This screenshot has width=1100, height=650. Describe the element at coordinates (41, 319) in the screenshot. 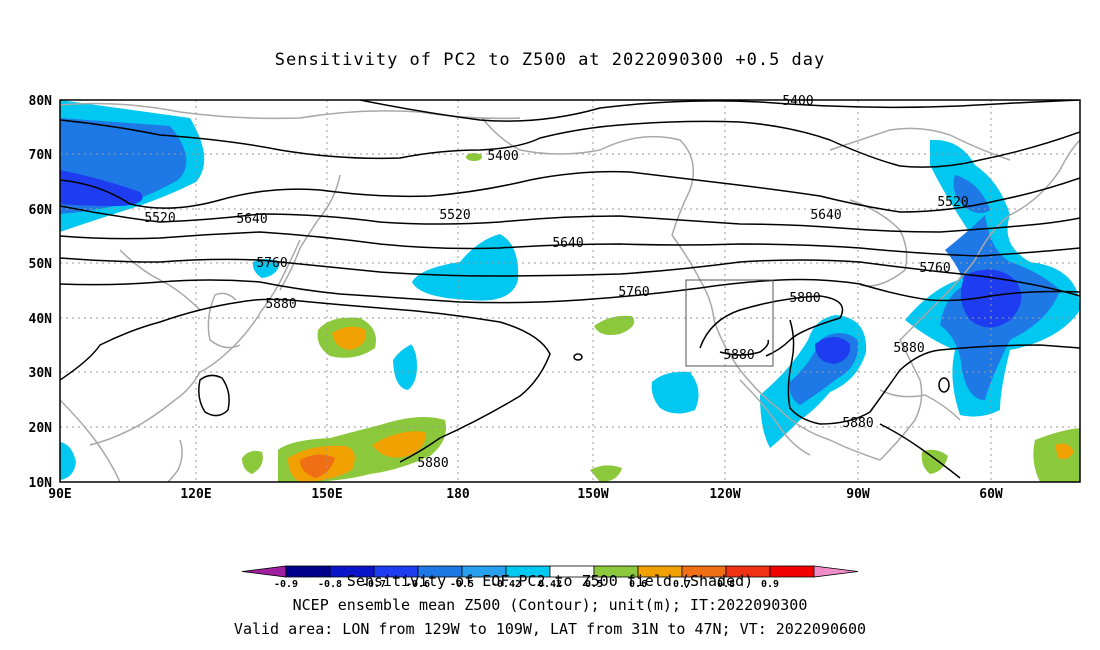

I see `y-tick-label: 40N` at that location.